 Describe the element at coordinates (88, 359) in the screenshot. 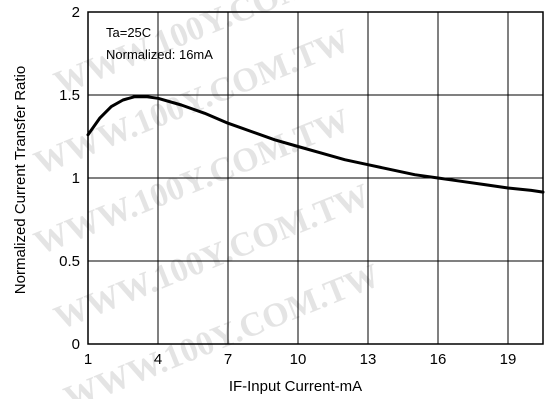

I see `x-tick-label: 1` at that location.